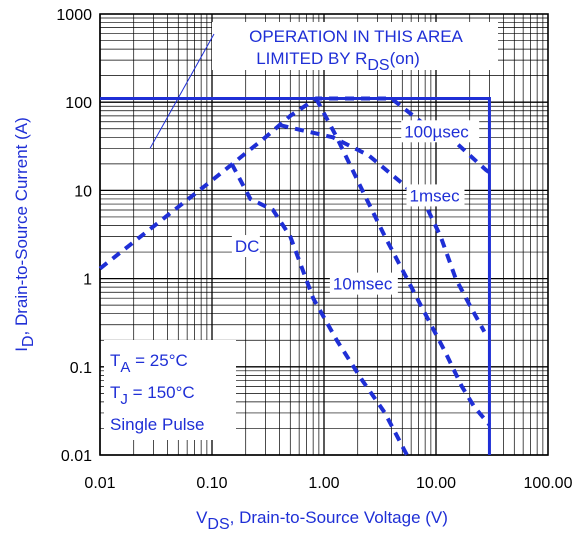  What do you see at coordinates (115, 360) in the screenshot?
I see `condition-0-main: T` at bounding box center [115, 360].